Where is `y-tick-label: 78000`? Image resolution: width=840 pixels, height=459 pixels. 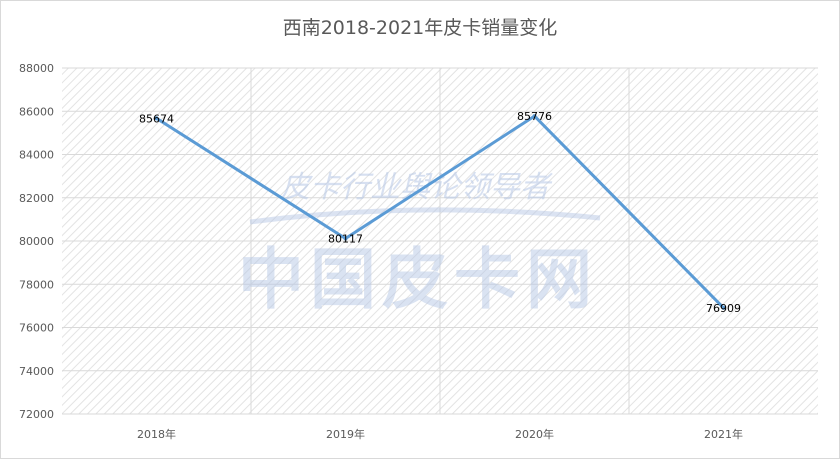 y-tick-label: 78000 is located at coordinates (36, 284).